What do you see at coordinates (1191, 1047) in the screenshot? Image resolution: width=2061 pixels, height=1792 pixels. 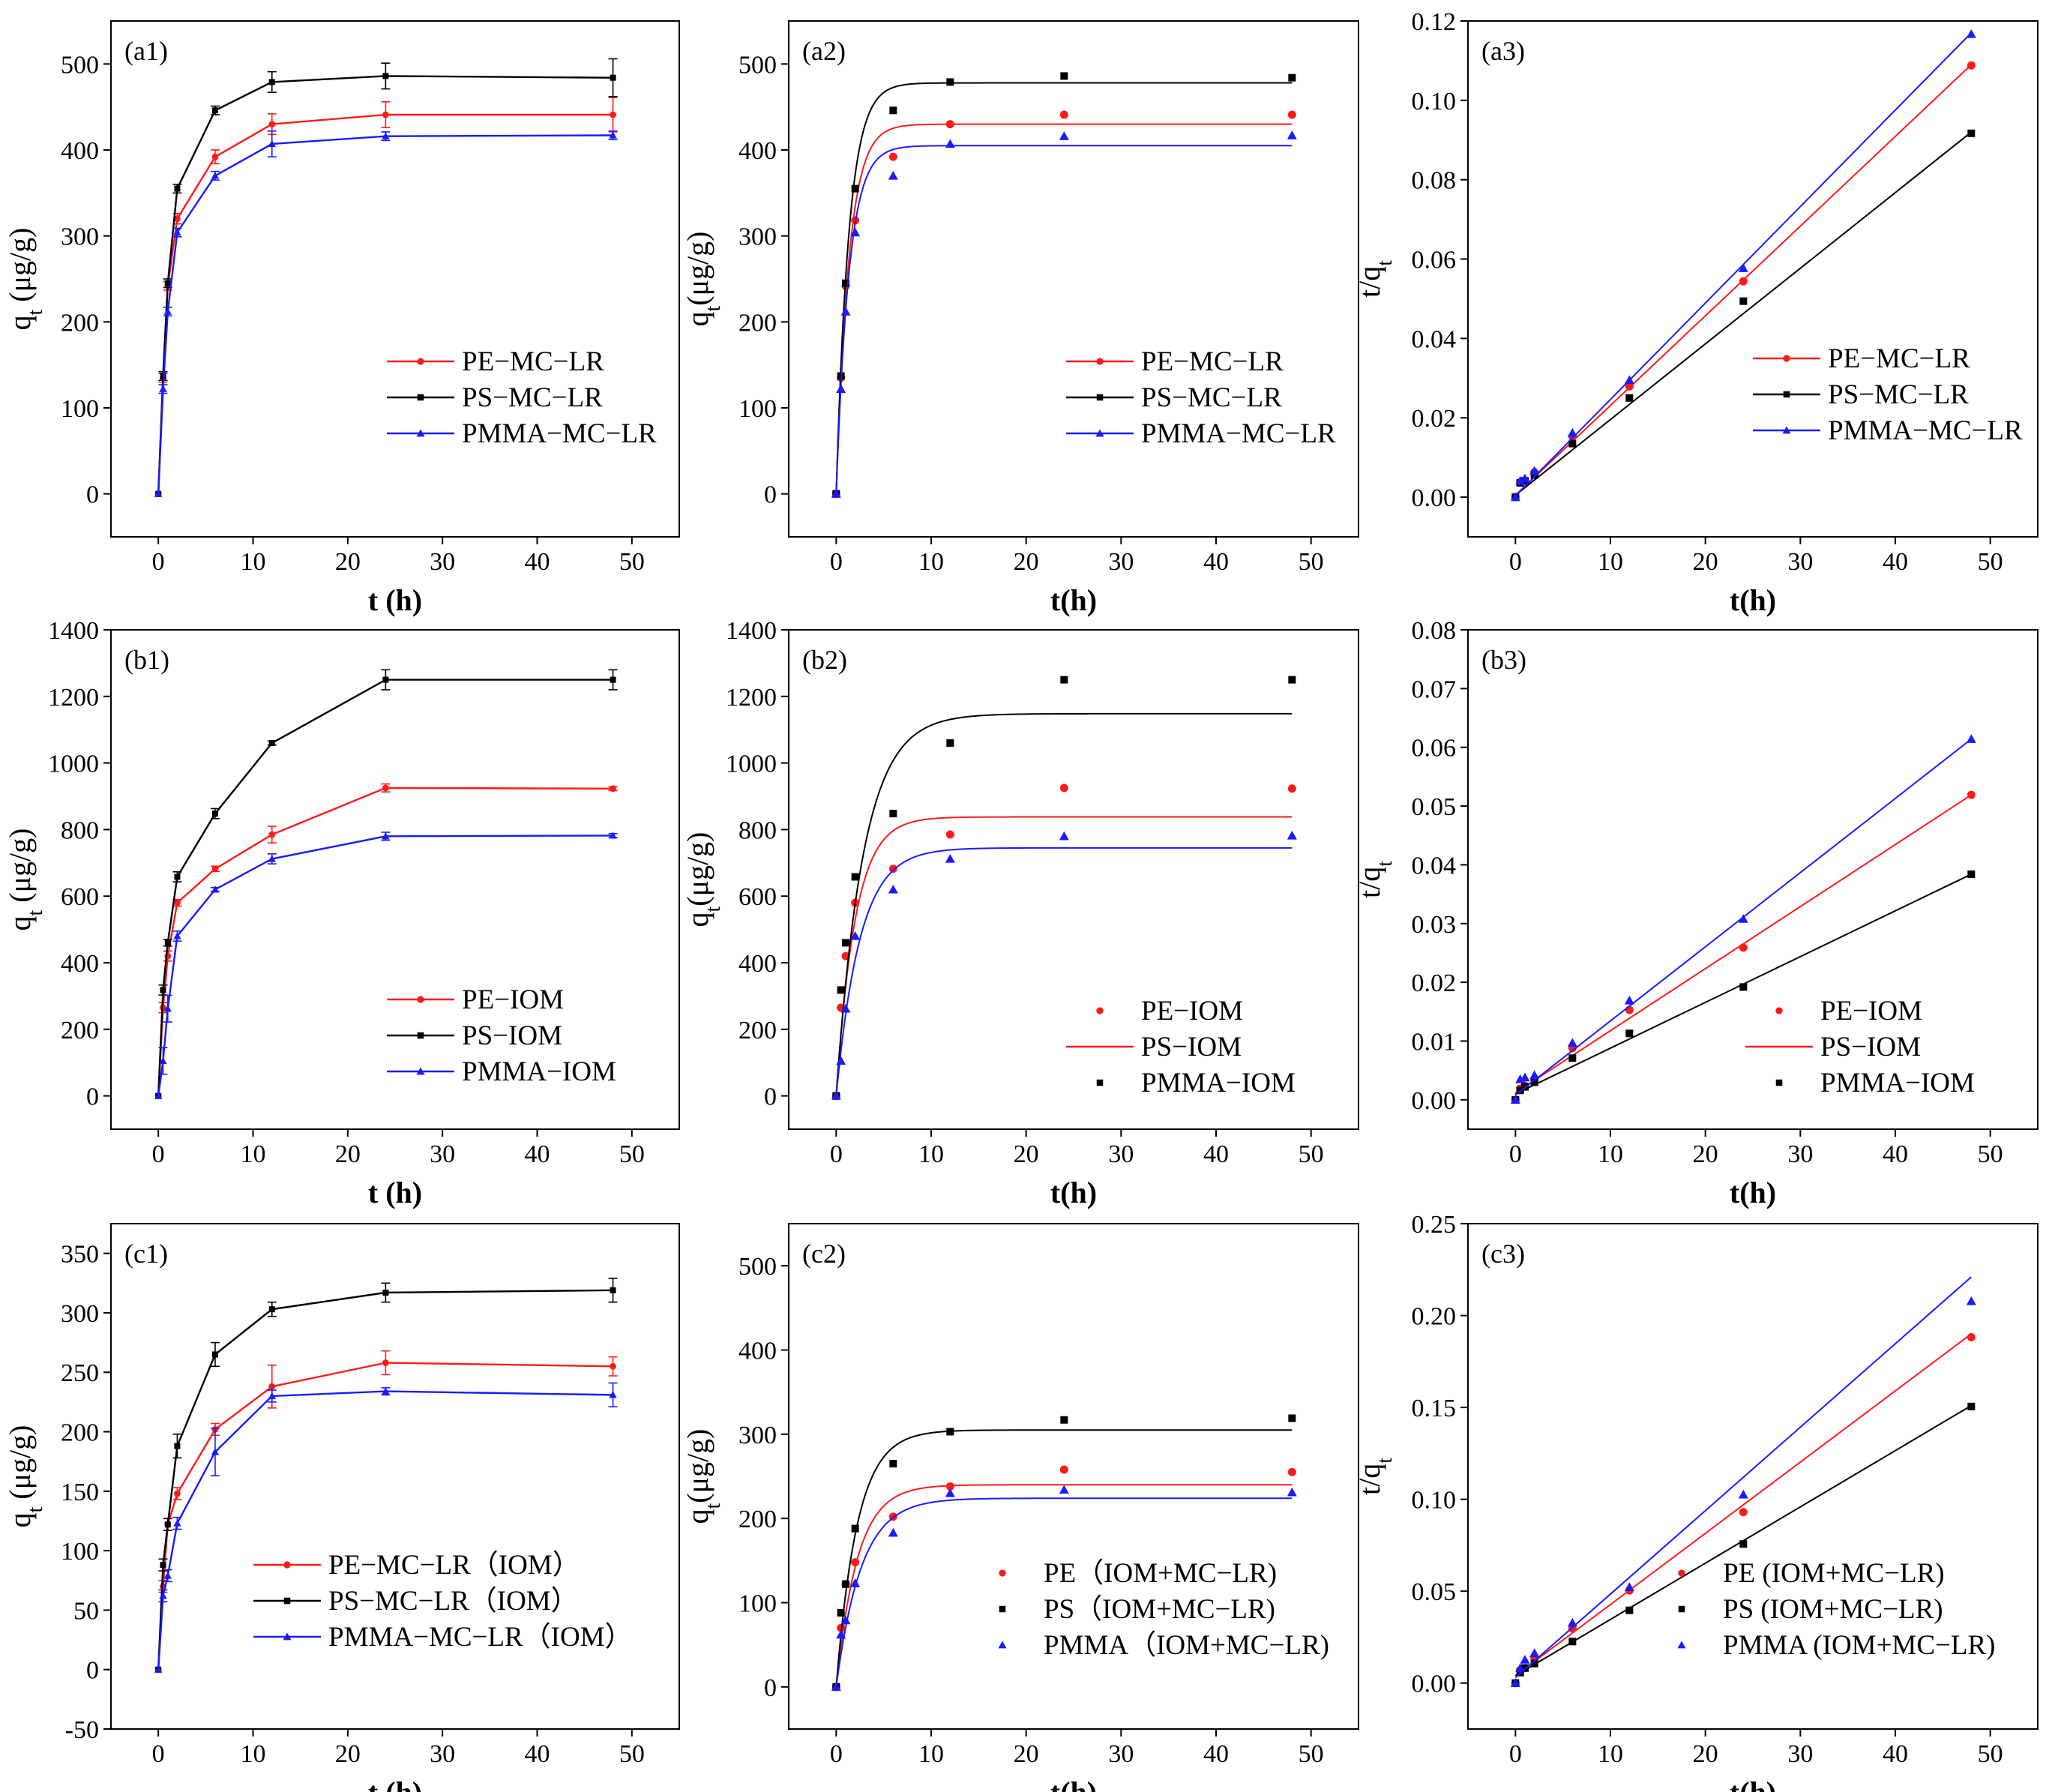 I see `legend-label: PS−IOM` at bounding box center [1191, 1047].